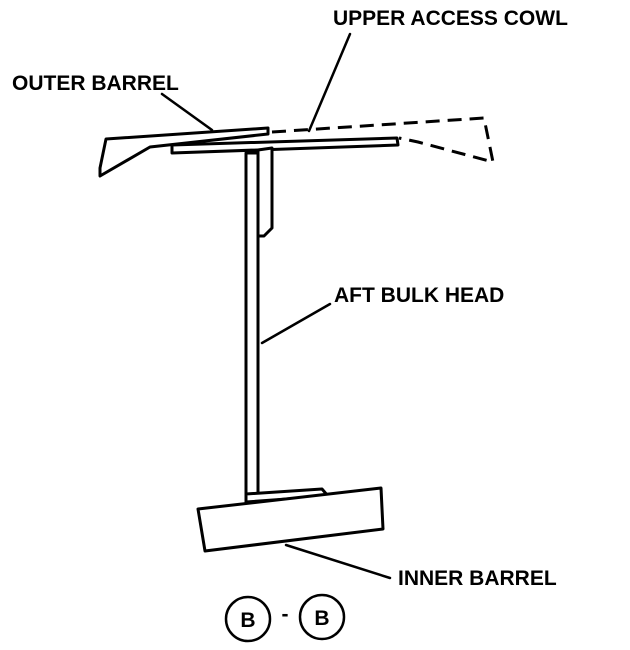 The width and height of the screenshot is (630, 650). Describe the element at coordinates (285, 145) in the screenshot. I see `aft-bulkhead-upper-flange` at that location.